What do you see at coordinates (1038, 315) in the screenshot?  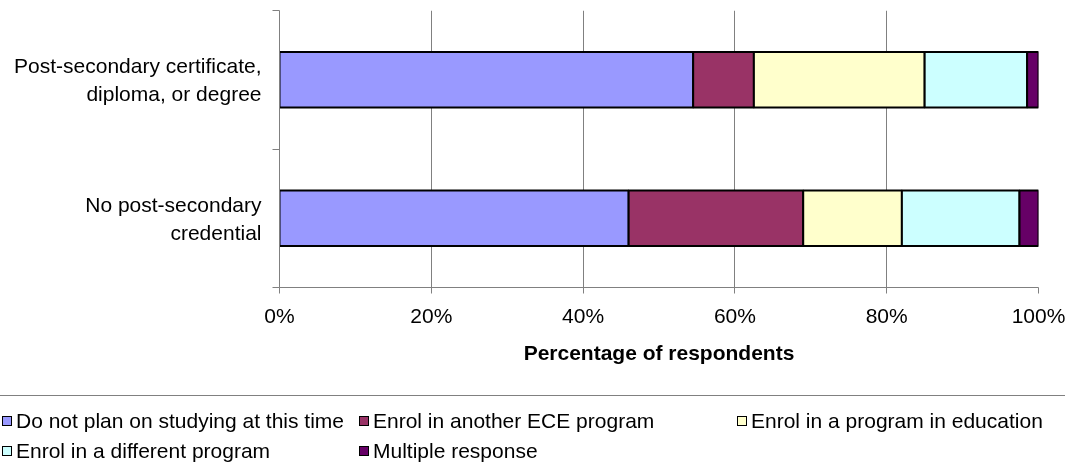 I see `x-tick-label: 100%` at bounding box center [1038, 315].